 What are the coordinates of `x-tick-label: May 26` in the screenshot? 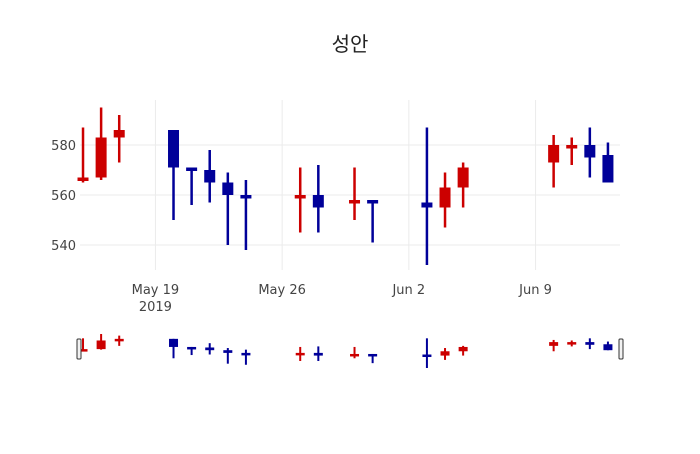 It's located at (282, 290).